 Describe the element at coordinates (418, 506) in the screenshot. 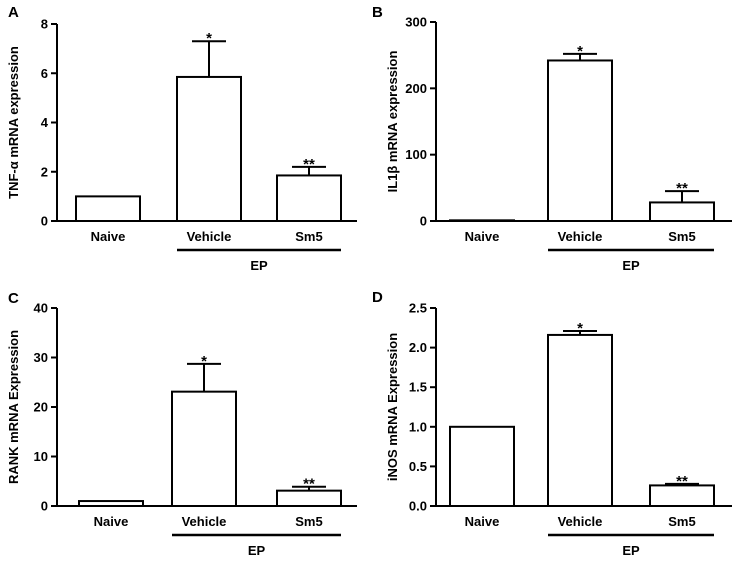

I see `y-tick-label: 0.0` at that location.